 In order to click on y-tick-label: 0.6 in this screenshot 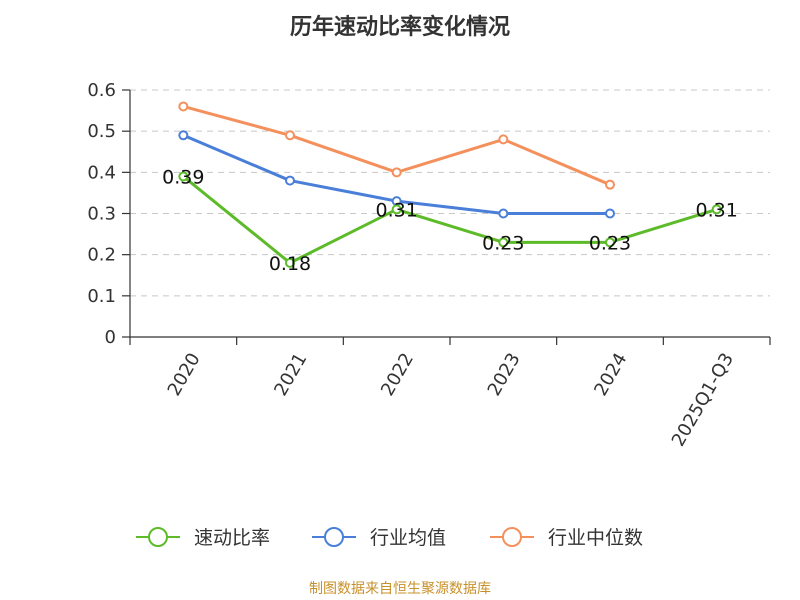, I will do `click(101, 90)`.